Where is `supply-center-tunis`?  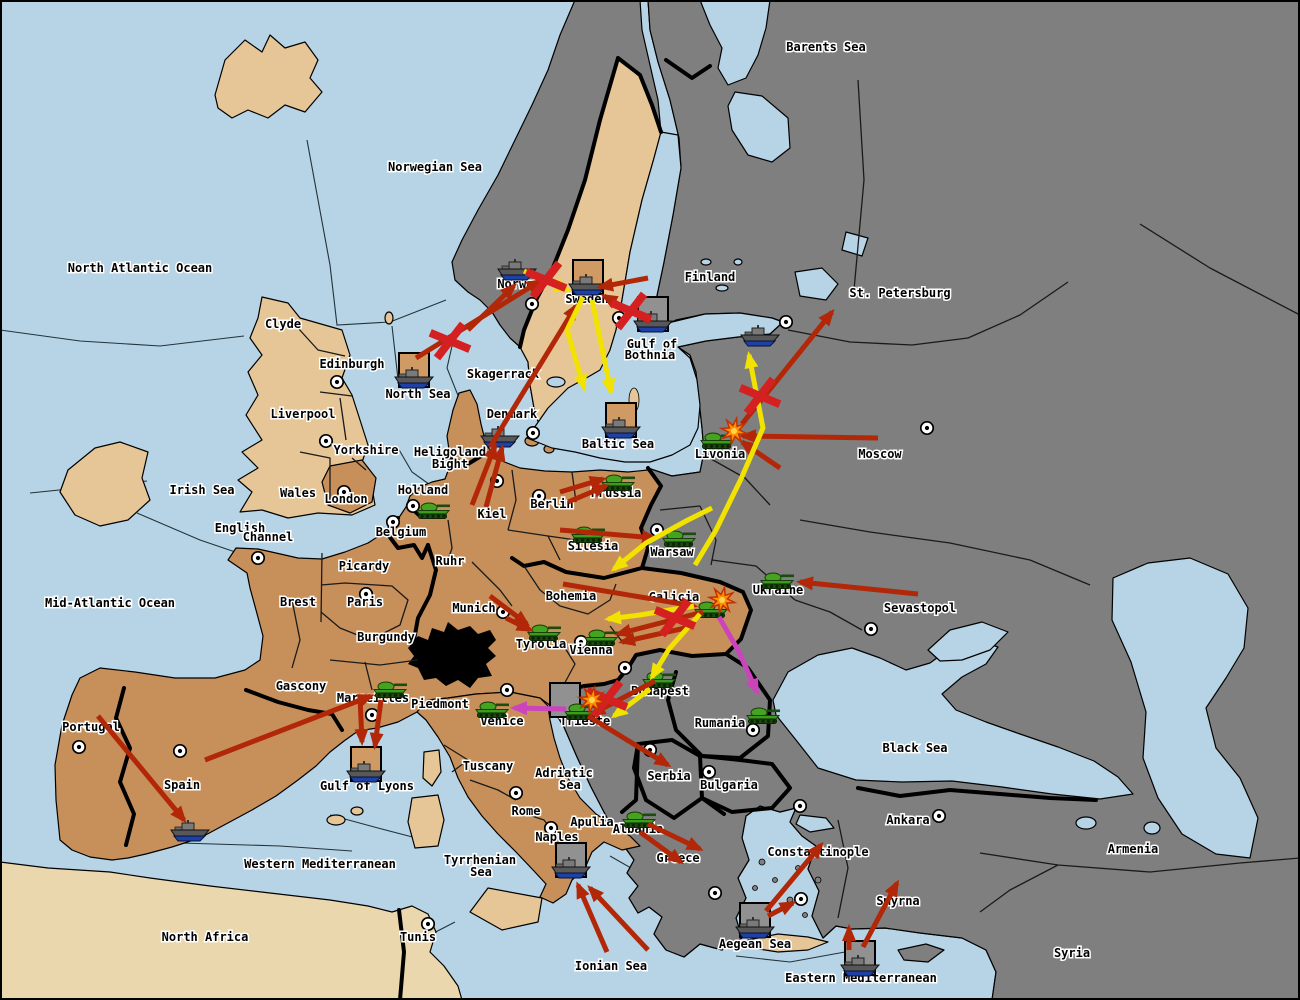
supply-center-tunis is located at coordinates (428, 924).